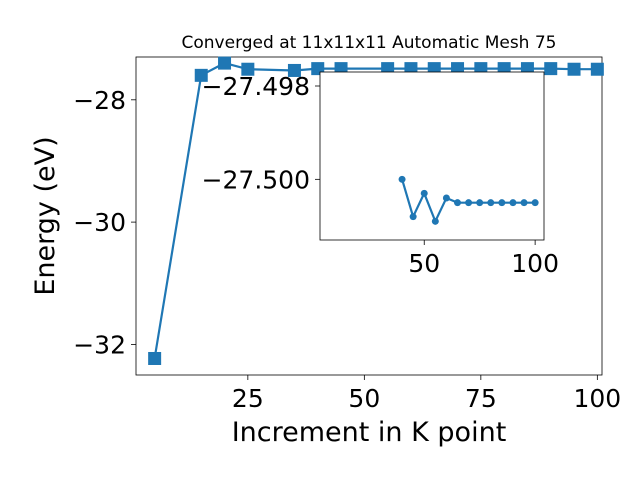  What do you see at coordinates (99, 100) in the screenshot?
I see `main-y-tick-label: −28` at bounding box center [99, 100].